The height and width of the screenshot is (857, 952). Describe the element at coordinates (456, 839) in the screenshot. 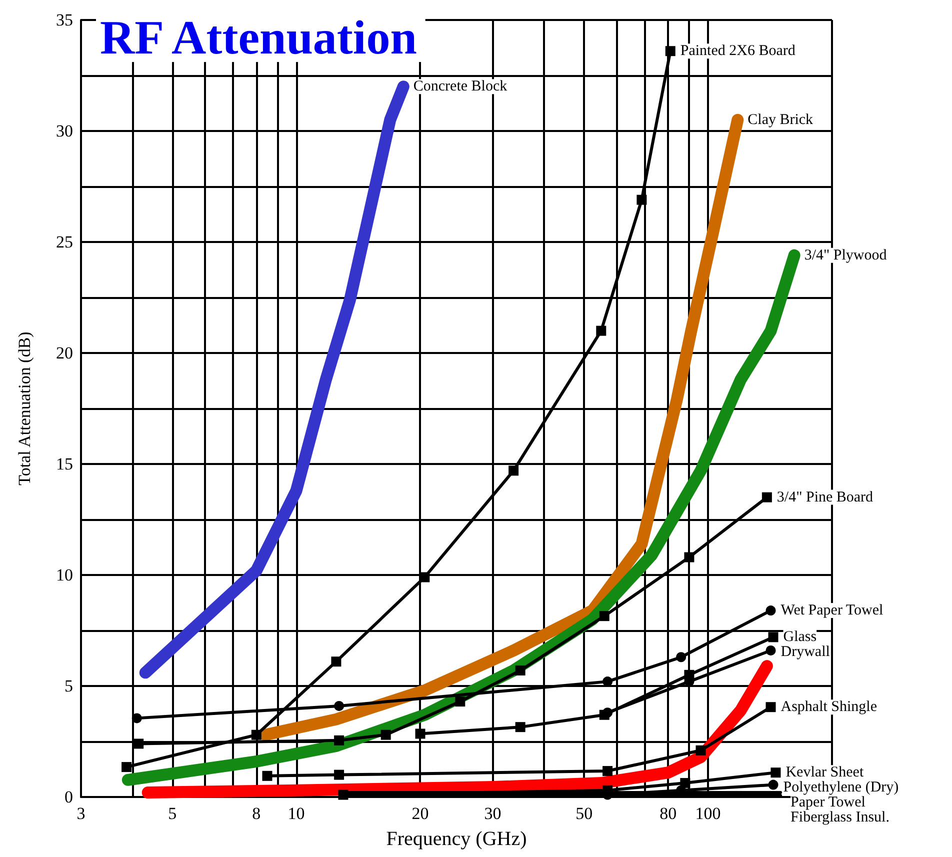

I see `x-axis-title: Frequency (GHz)` at that location.